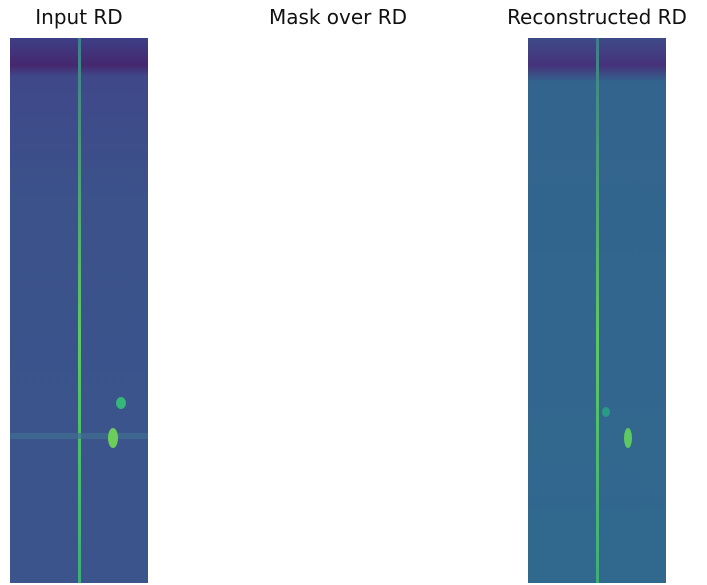 This screenshot has height=585, width=707. What do you see at coordinates (78, 17) in the screenshot?
I see `panel-title: Input RD` at bounding box center [78, 17].